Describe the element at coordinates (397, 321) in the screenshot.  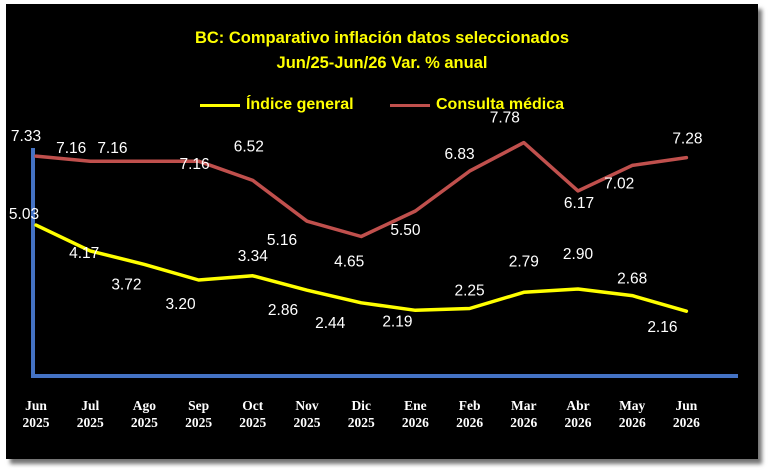
I see `data-label: 2.19` at that location.